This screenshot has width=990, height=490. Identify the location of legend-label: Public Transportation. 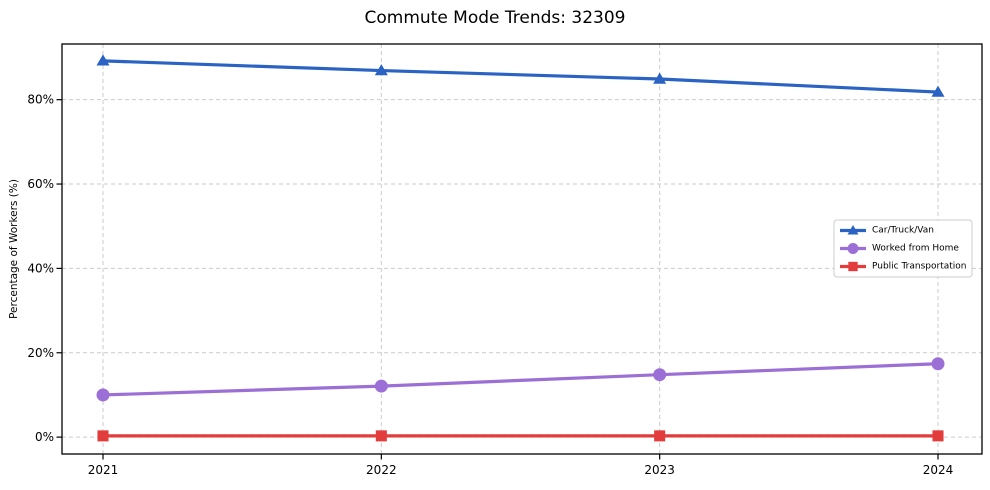
(919, 267).